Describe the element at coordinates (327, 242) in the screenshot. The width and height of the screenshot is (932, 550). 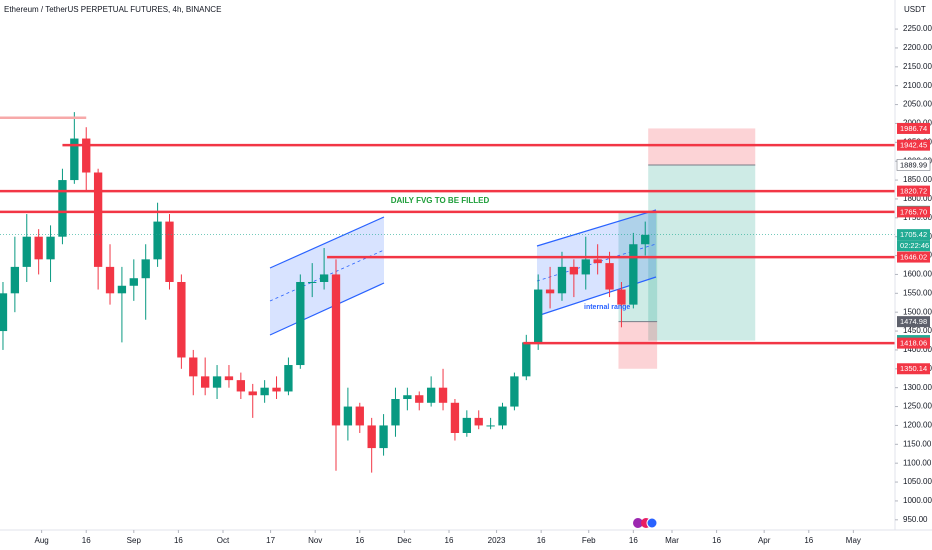
I see `channel-edge` at that location.